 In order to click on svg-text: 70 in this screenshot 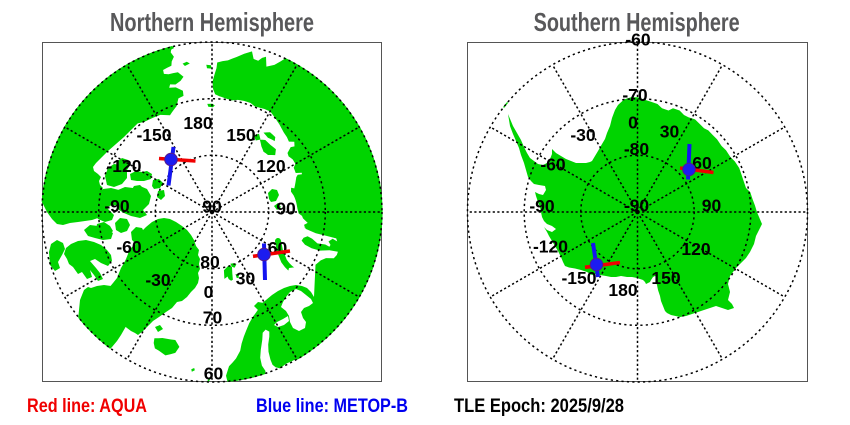, I will do `click(213, 318)`.